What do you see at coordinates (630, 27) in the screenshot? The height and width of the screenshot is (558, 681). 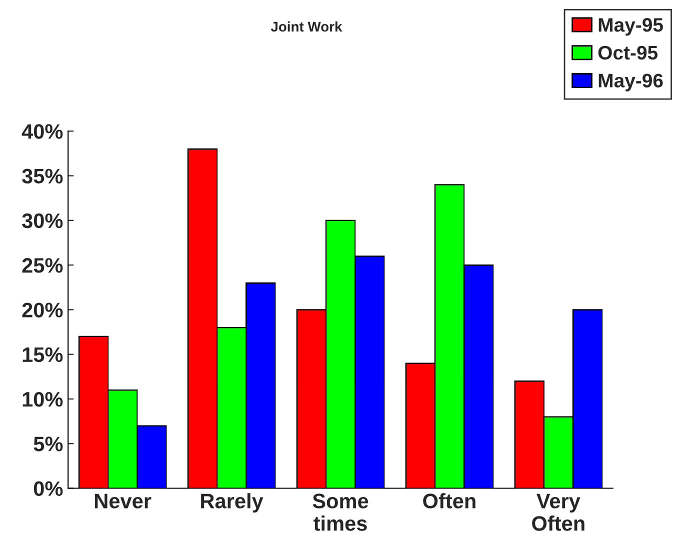 I see `legend-label: May-95` at bounding box center [630, 27].